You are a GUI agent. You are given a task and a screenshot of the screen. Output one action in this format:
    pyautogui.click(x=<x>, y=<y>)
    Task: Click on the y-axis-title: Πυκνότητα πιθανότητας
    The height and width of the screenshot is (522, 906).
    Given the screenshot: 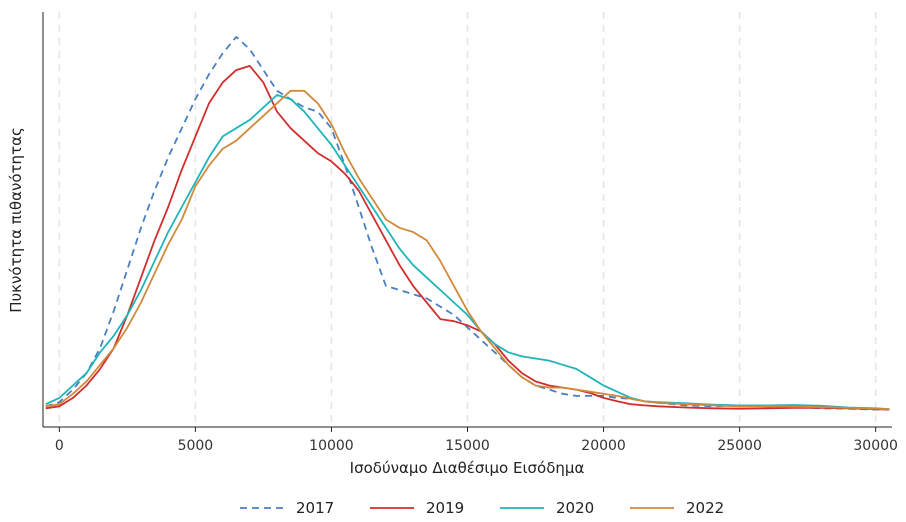 What is the action you would take?
    pyautogui.click(x=16, y=220)
    